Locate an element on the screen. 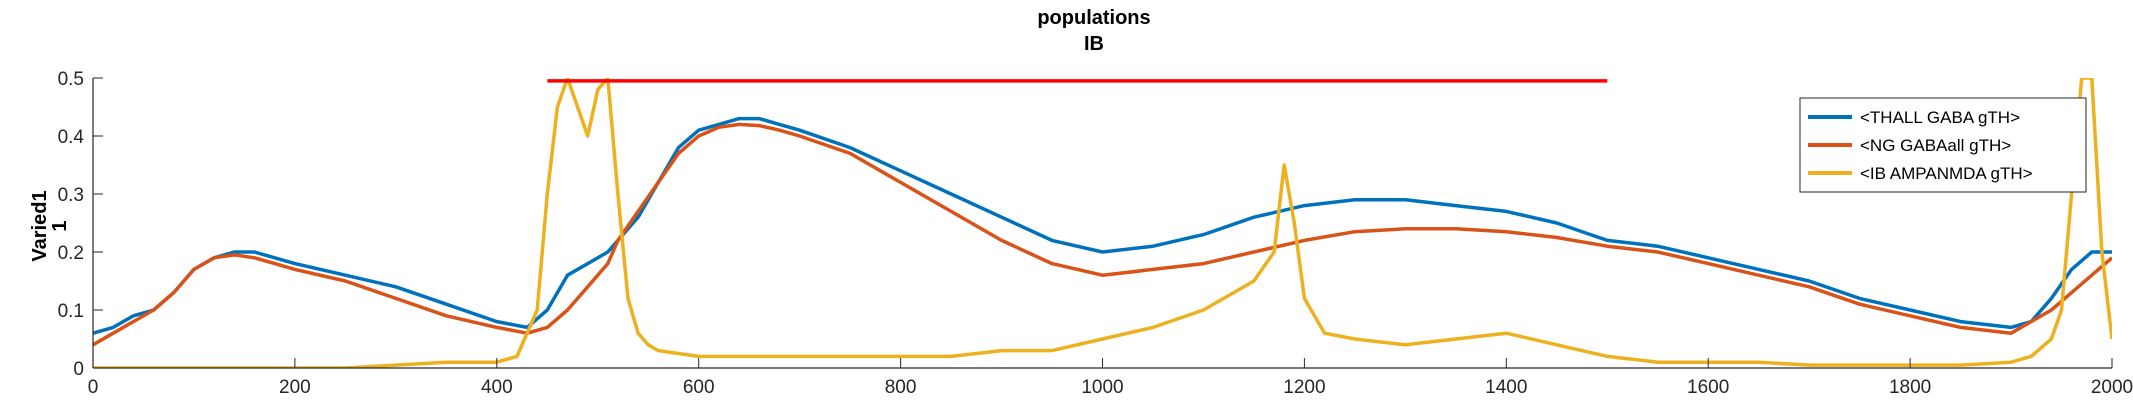 Image resolution: width=2133 pixels, height=400 pixels. y-tick-label-0: 0 is located at coordinates (78, 369).